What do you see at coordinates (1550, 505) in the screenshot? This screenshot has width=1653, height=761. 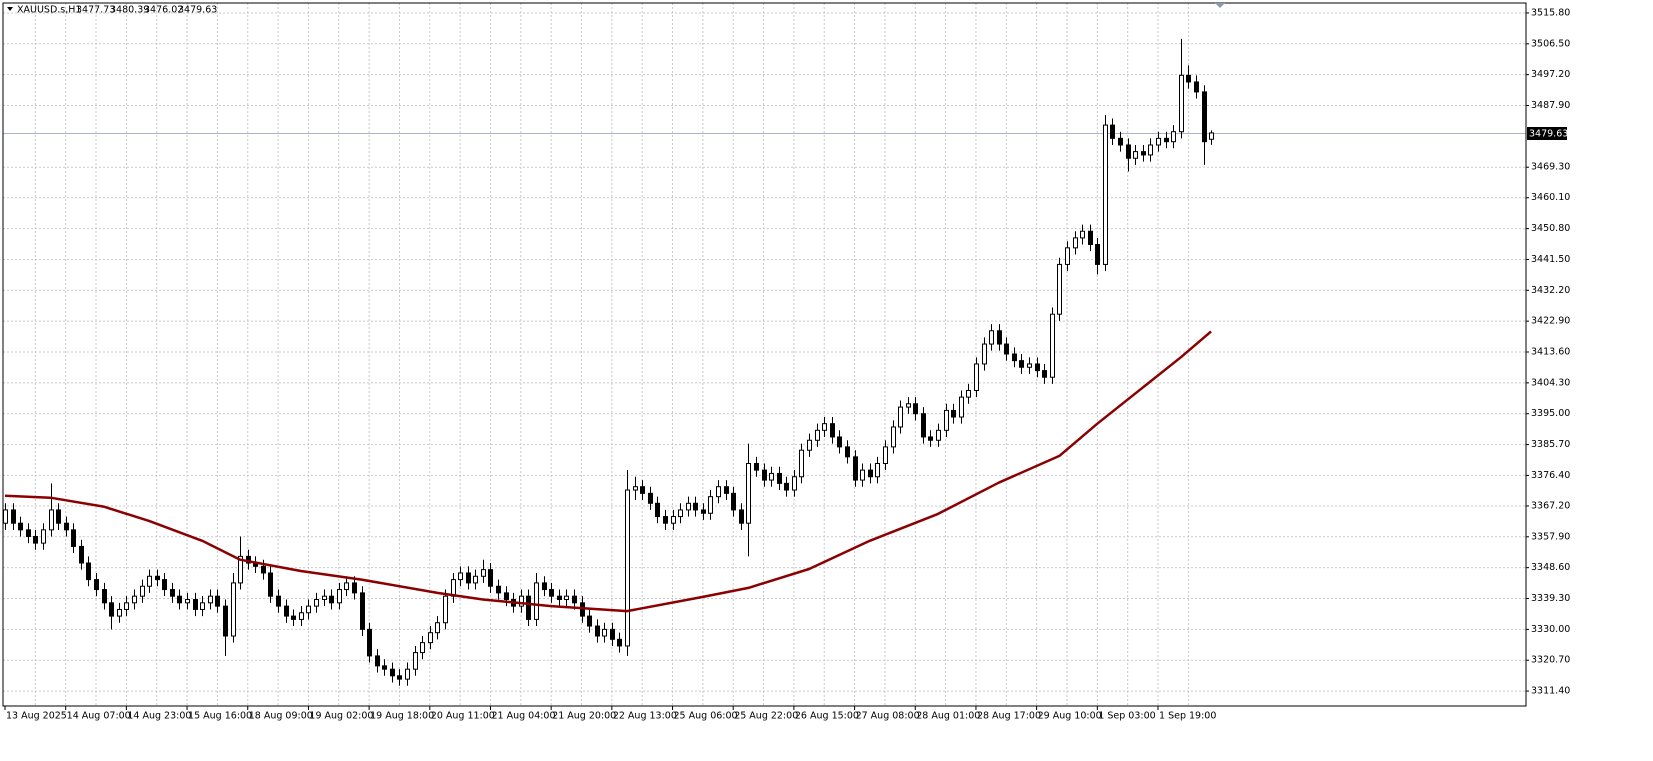 I see `y-tick-label: 3367.20` at bounding box center [1550, 505].